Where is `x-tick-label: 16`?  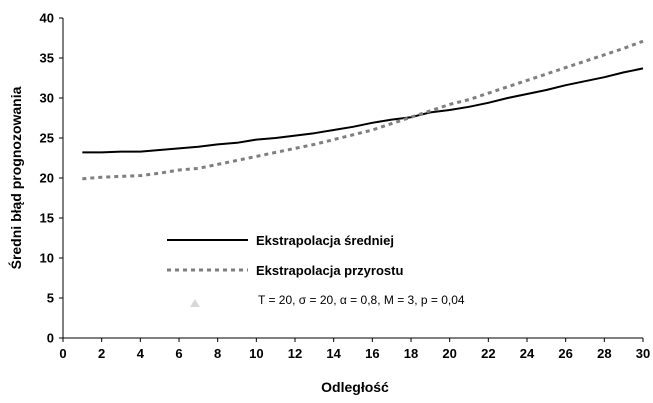 x-tick-label: 16 is located at coordinates (372, 353).